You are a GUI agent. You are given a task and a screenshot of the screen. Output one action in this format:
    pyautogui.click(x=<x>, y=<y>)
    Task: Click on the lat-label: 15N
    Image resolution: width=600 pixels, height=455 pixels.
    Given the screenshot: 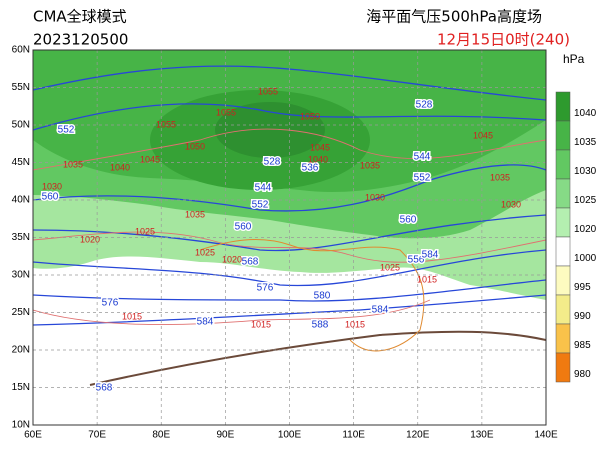 What is the action you would take?
    pyautogui.click(x=21, y=387)
    